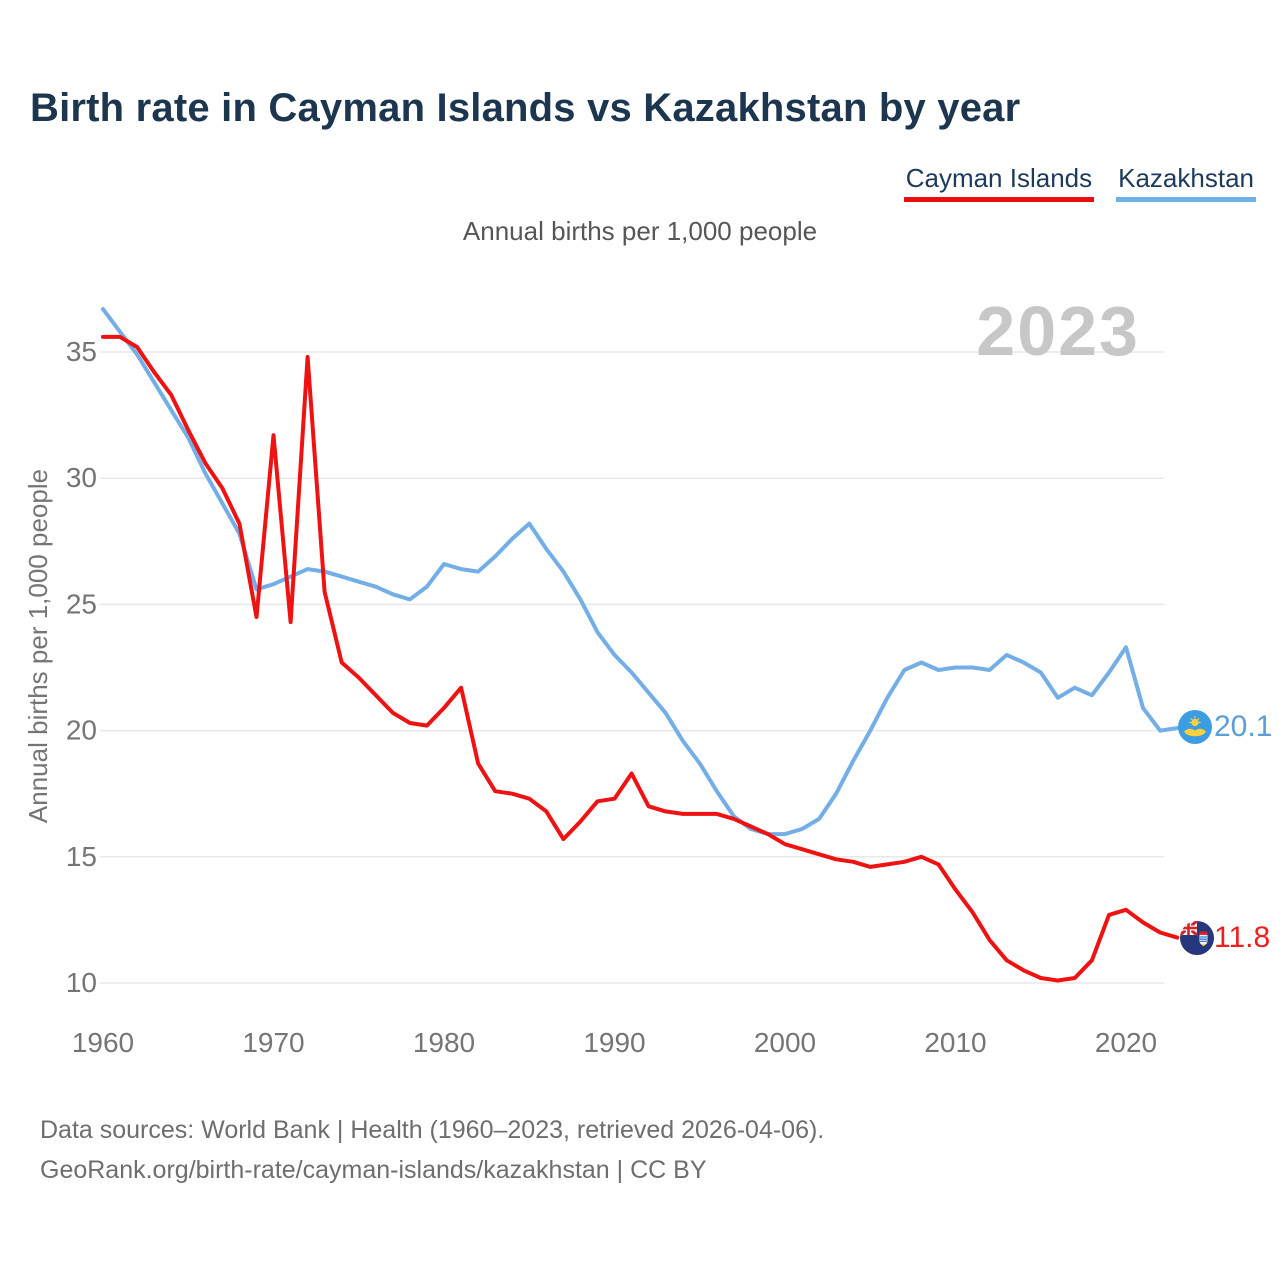  I want to click on cayman-islands-flag-icon, so click(1197, 938).